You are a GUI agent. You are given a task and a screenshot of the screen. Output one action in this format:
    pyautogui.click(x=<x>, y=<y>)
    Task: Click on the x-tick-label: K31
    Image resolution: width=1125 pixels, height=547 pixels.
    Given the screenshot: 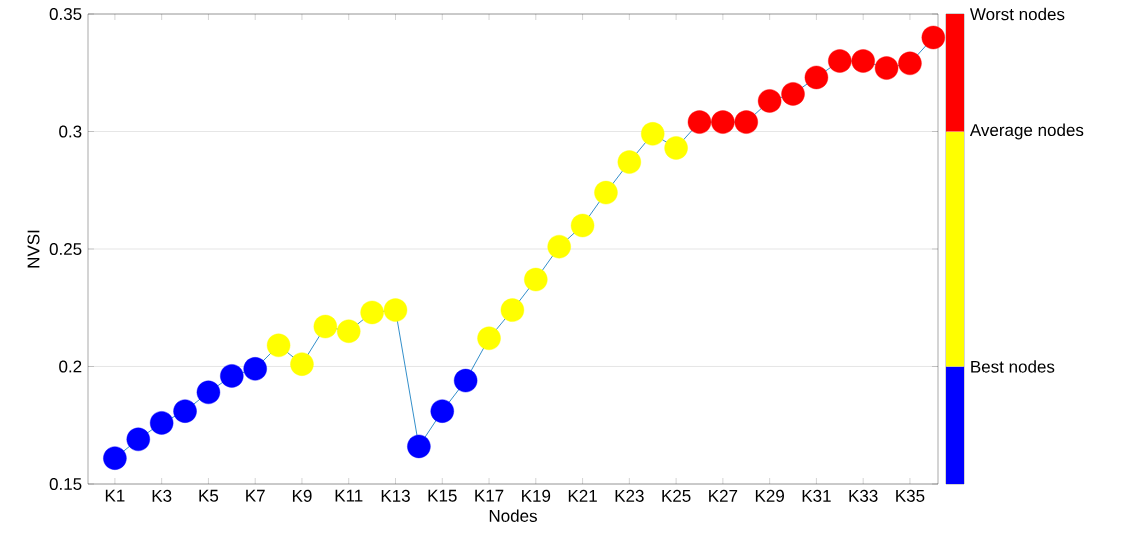 What is the action you would take?
    pyautogui.click(x=816, y=495)
    